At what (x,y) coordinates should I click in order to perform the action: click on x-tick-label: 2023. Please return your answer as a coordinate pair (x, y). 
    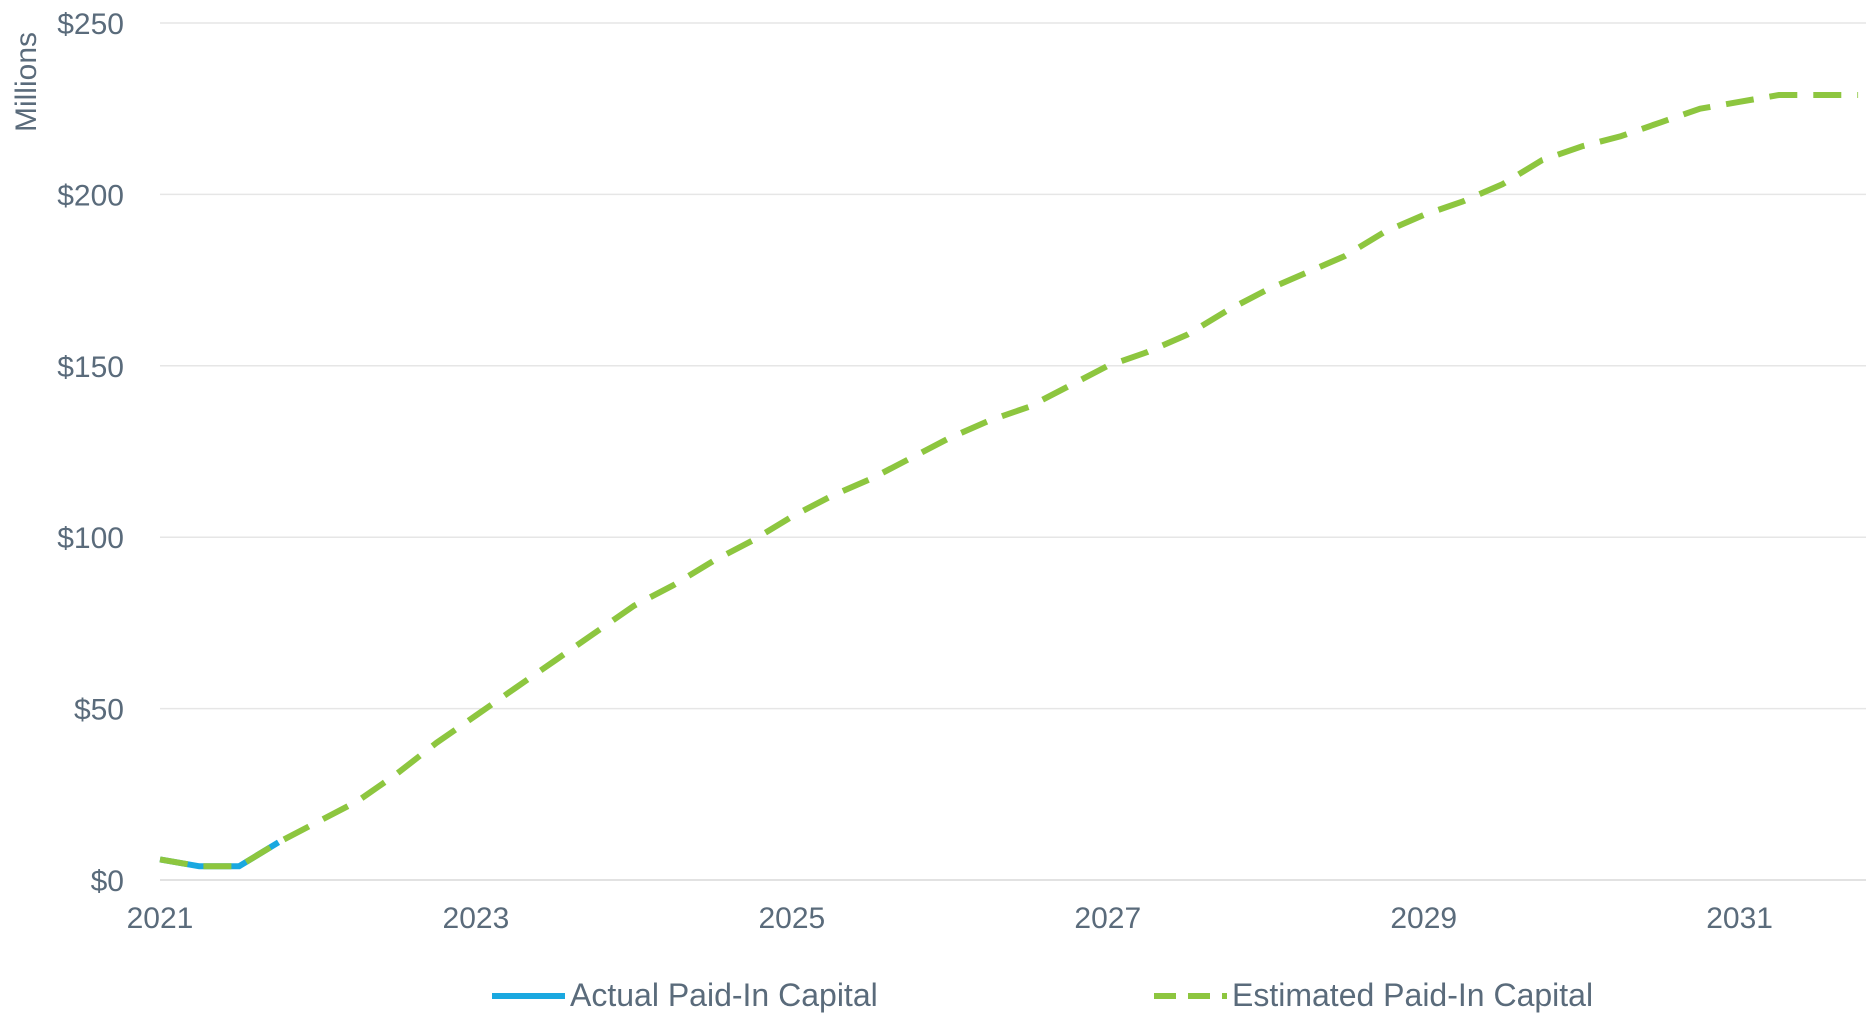
    Looking at the image, I should click on (476, 918).